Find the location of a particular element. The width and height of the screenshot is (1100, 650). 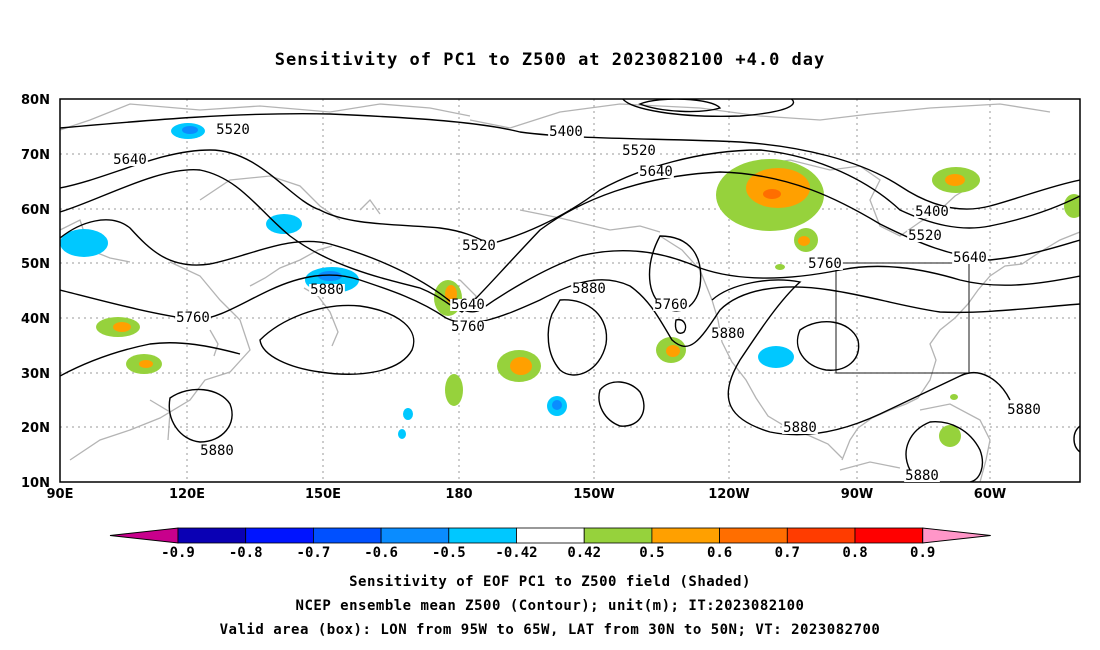

colorbar is located at coordinates (550, 535).